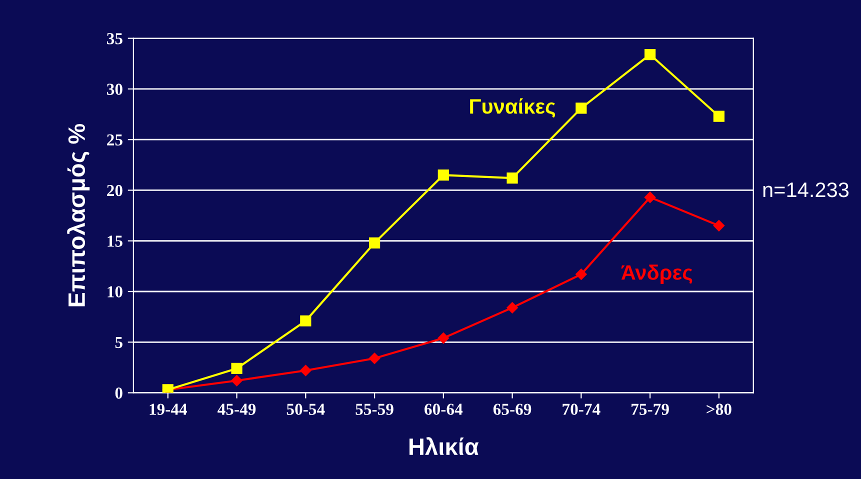 Image resolution: width=861 pixels, height=479 pixels. What do you see at coordinates (114, 89) in the screenshot?
I see `y-tick-label: 30` at bounding box center [114, 89].